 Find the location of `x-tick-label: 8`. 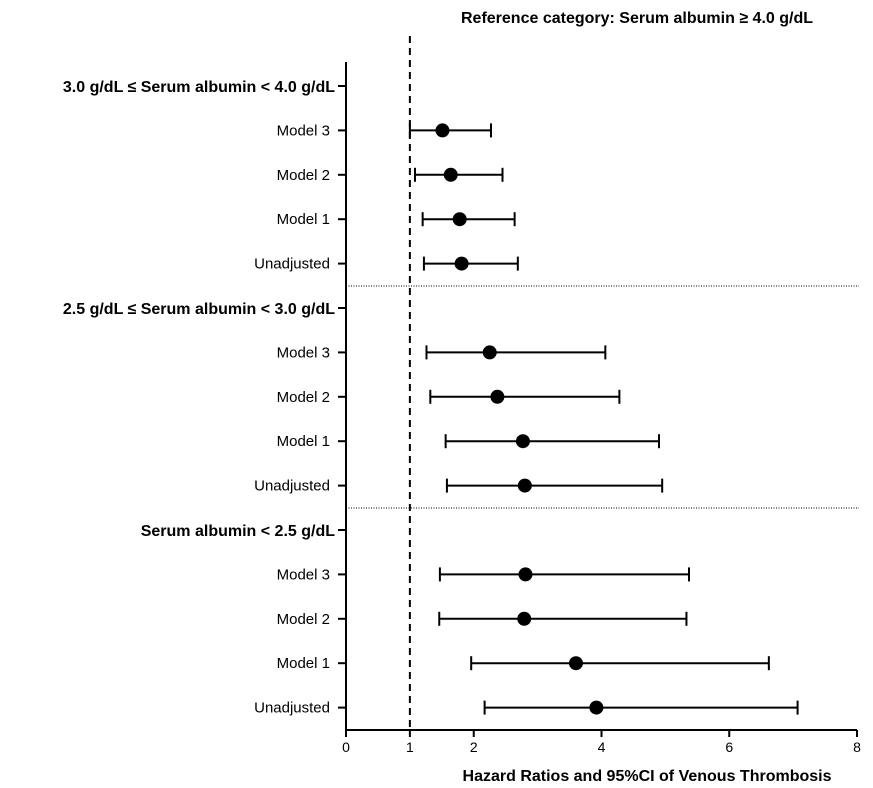

x-tick-label: 8 is located at coordinates (857, 747).